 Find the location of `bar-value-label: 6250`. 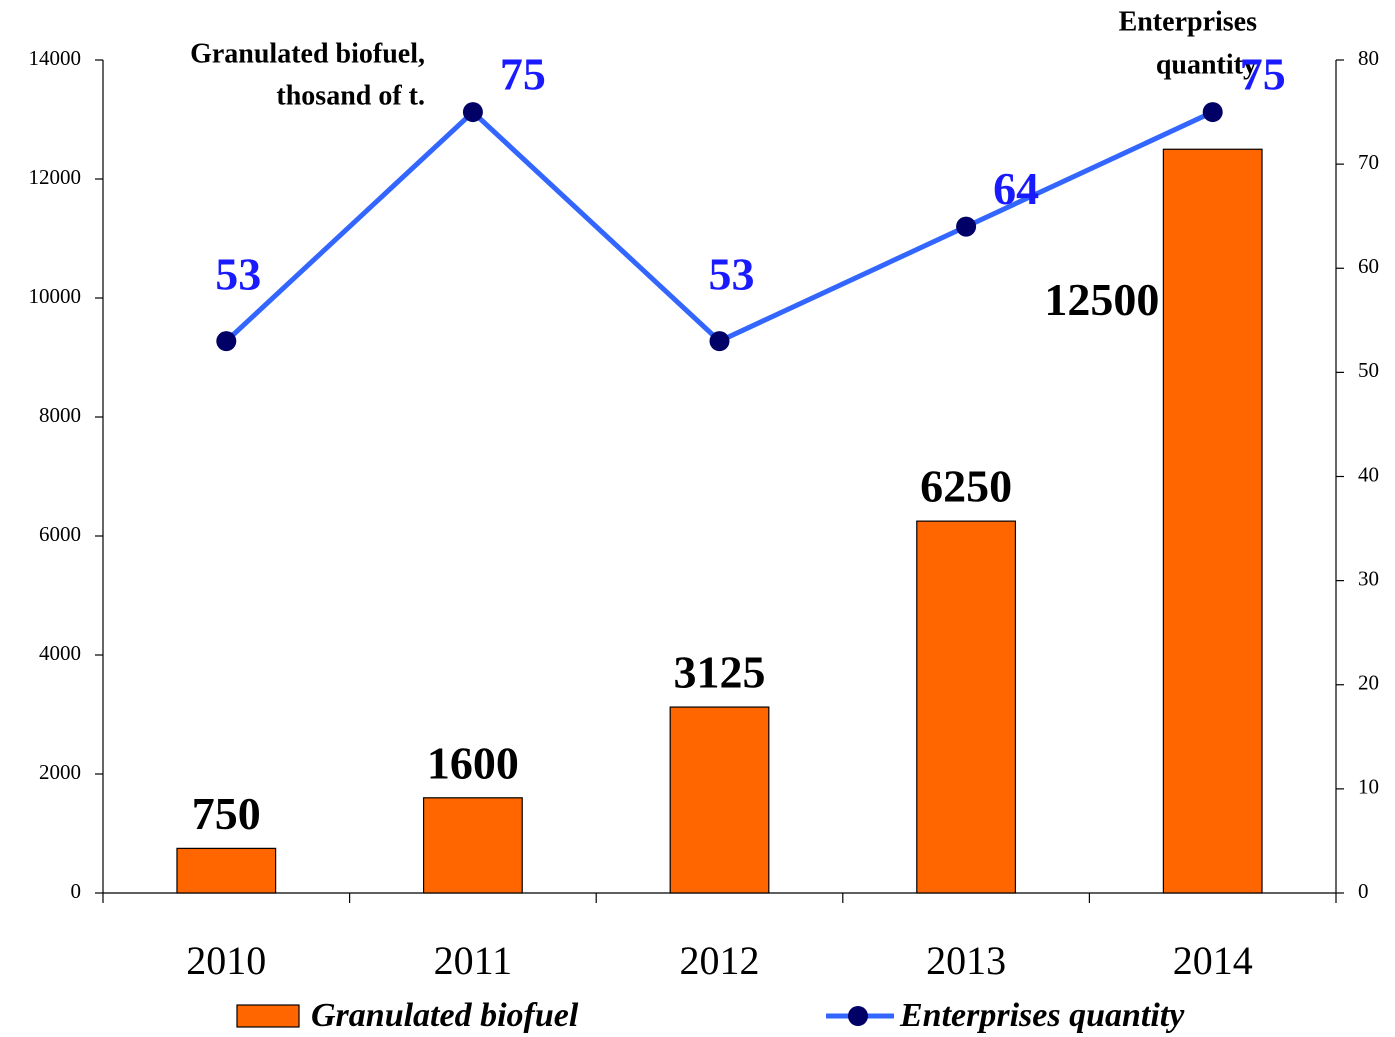

bar-value-label: 6250 is located at coordinates (966, 486).